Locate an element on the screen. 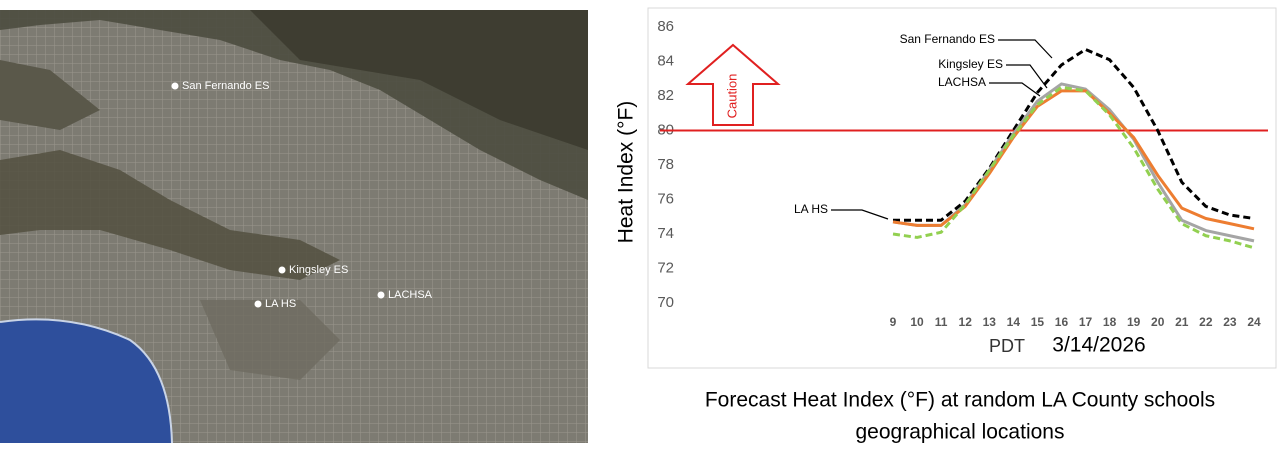 The height and width of the screenshot is (458, 1280). caution-arrow is located at coordinates (733, 84).